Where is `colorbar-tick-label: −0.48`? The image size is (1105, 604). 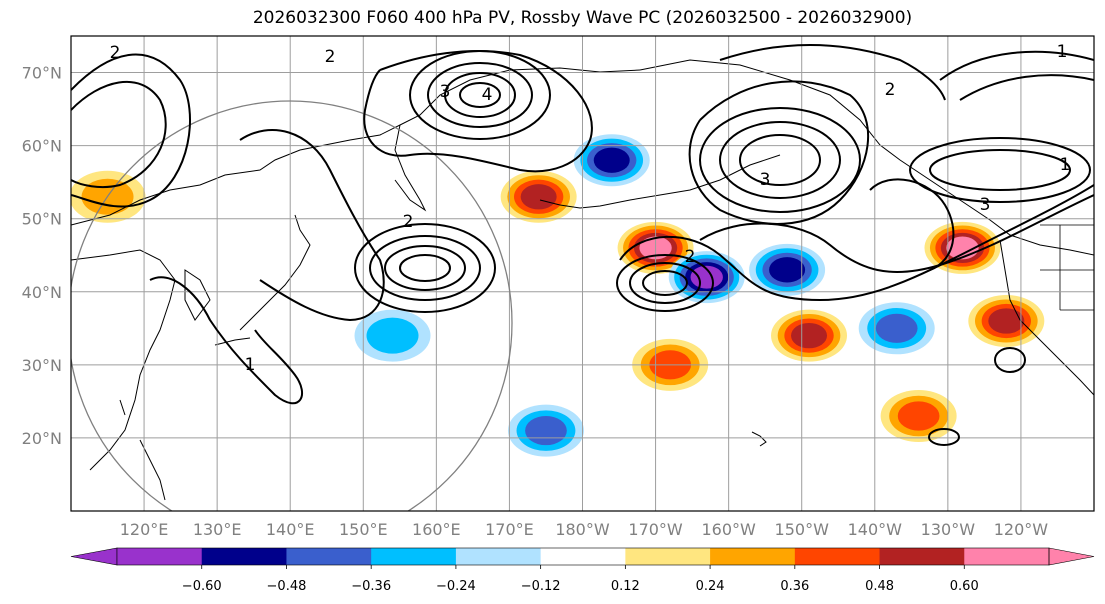
colorbar-tick-label: −0.48 is located at coordinates (287, 586).